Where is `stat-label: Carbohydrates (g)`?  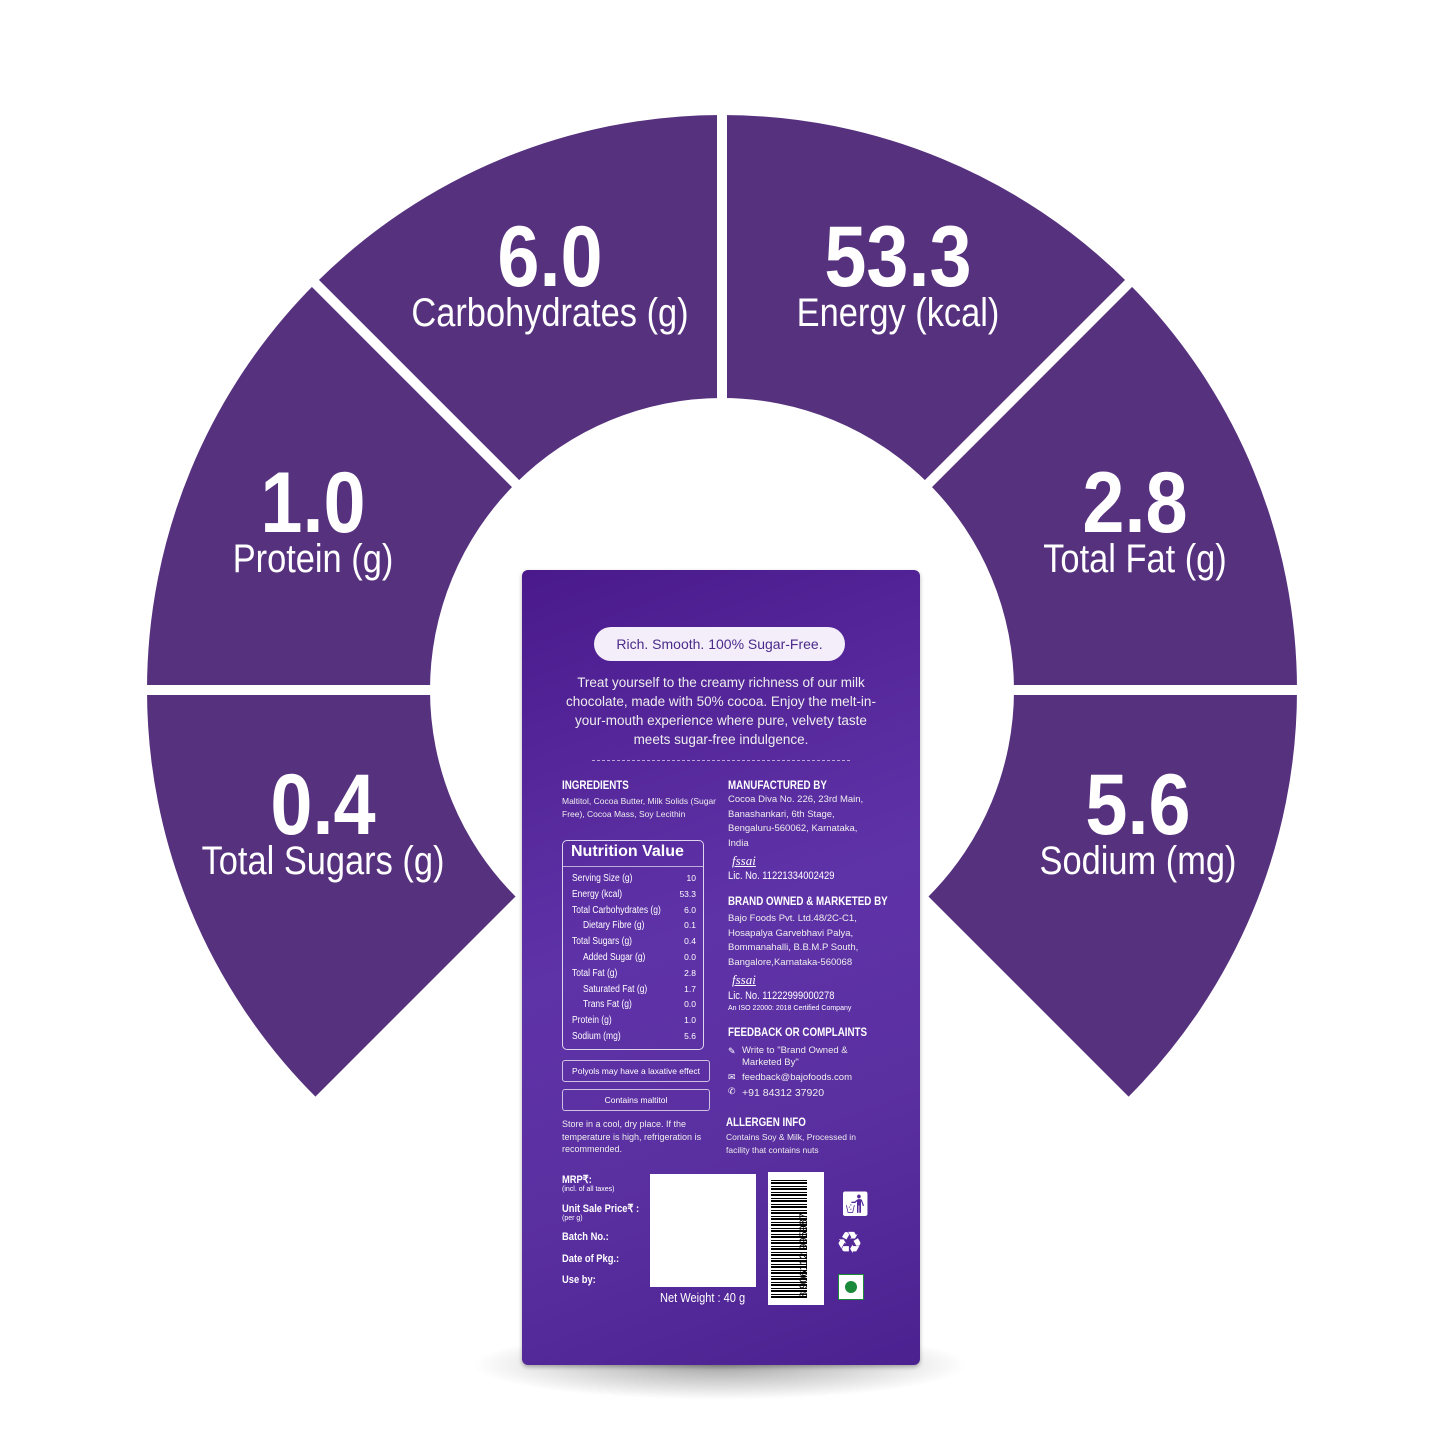
stat-label: Carbohydrates (g) is located at coordinates (550, 313).